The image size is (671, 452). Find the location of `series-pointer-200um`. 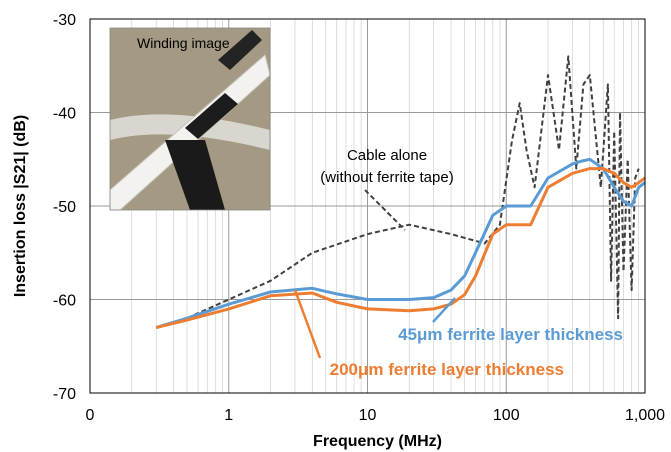

series-pointer-200um is located at coordinates (307, 324).